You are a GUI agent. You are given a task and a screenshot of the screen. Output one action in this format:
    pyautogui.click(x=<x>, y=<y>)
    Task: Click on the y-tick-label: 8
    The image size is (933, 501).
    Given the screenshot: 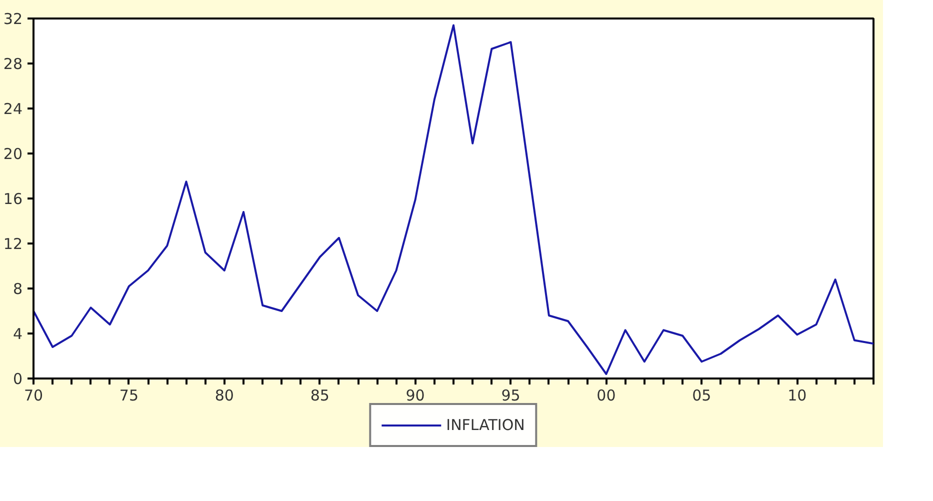 What is the action you would take?
    pyautogui.click(x=17, y=289)
    